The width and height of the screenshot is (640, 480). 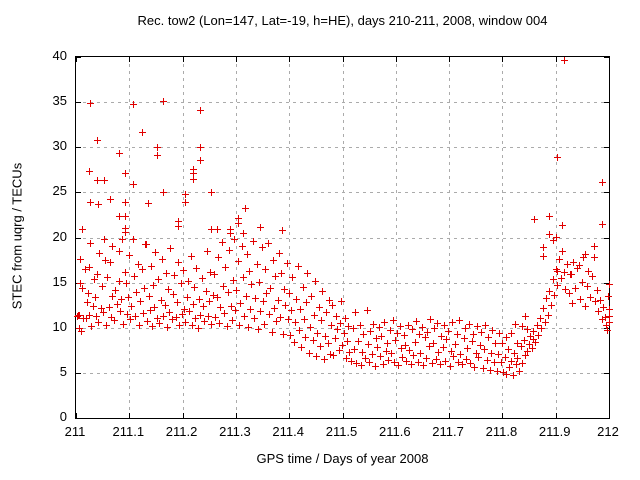 What do you see at coordinates (608, 431) in the screenshot?
I see `x-tick-label: 212` at bounding box center [608, 431].